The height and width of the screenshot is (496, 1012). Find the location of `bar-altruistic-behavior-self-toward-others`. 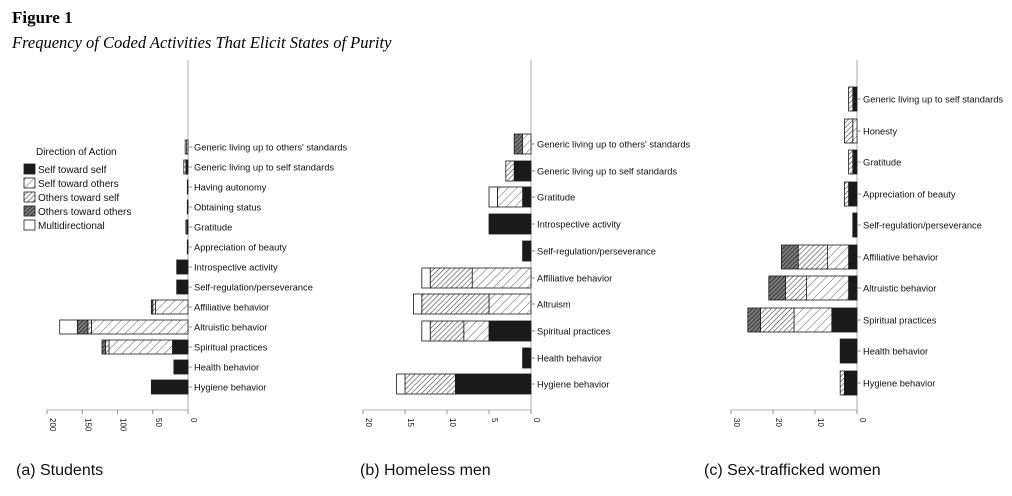

bar-altruistic-behavior-self-toward-others is located at coordinates (140, 327).